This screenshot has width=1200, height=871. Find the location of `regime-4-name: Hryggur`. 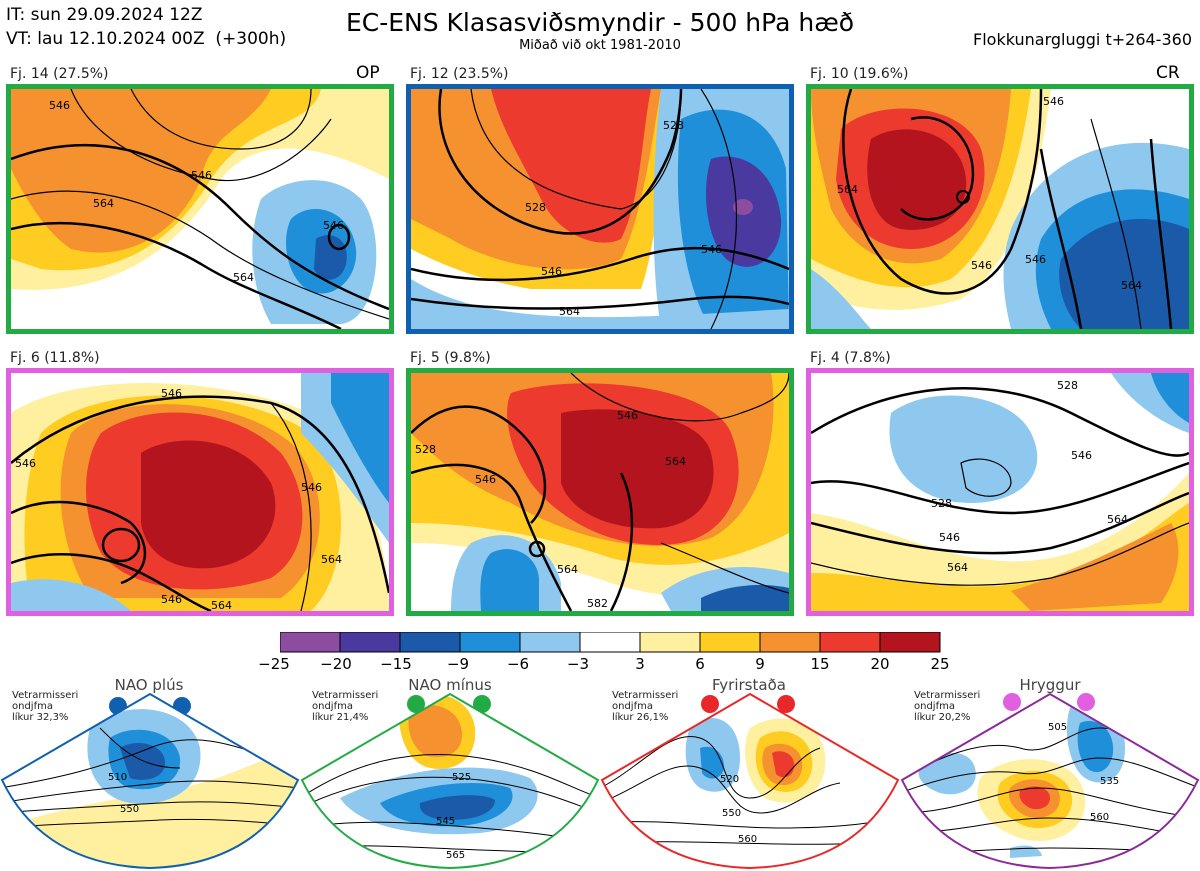

regime-4-name: Hryggur is located at coordinates (1050, 685).